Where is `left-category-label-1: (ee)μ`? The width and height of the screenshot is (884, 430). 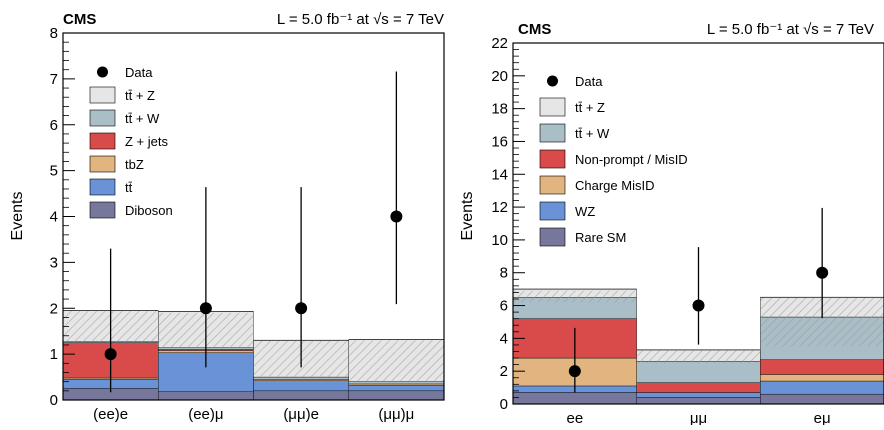
left-category-label-1: (ee)μ is located at coordinates (205, 414).